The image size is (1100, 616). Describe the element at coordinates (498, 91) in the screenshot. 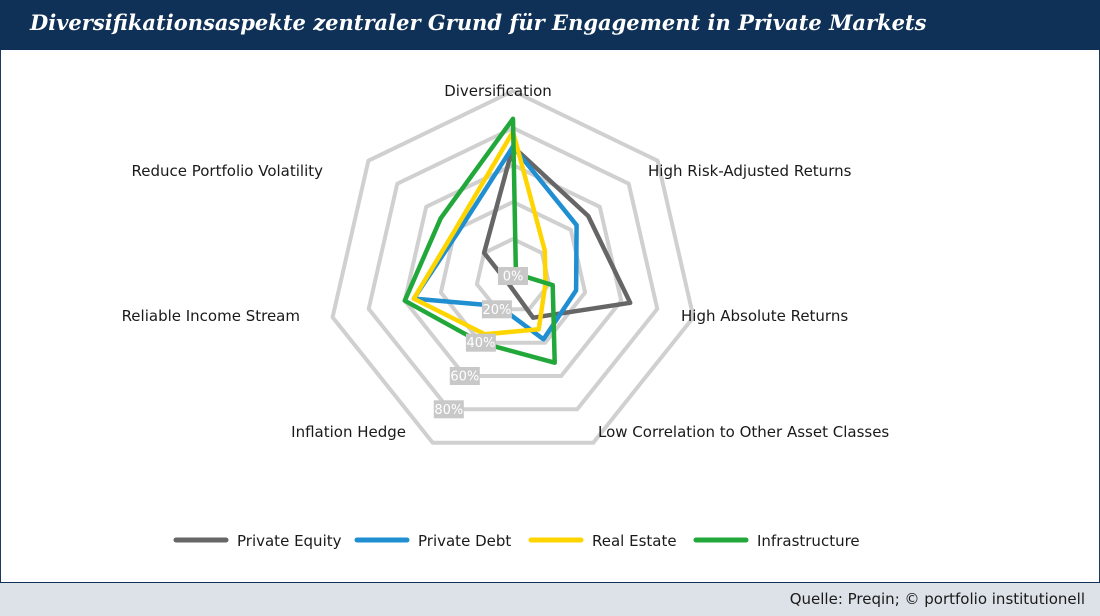

I see `axis-label-diversification: Diversification` at that location.